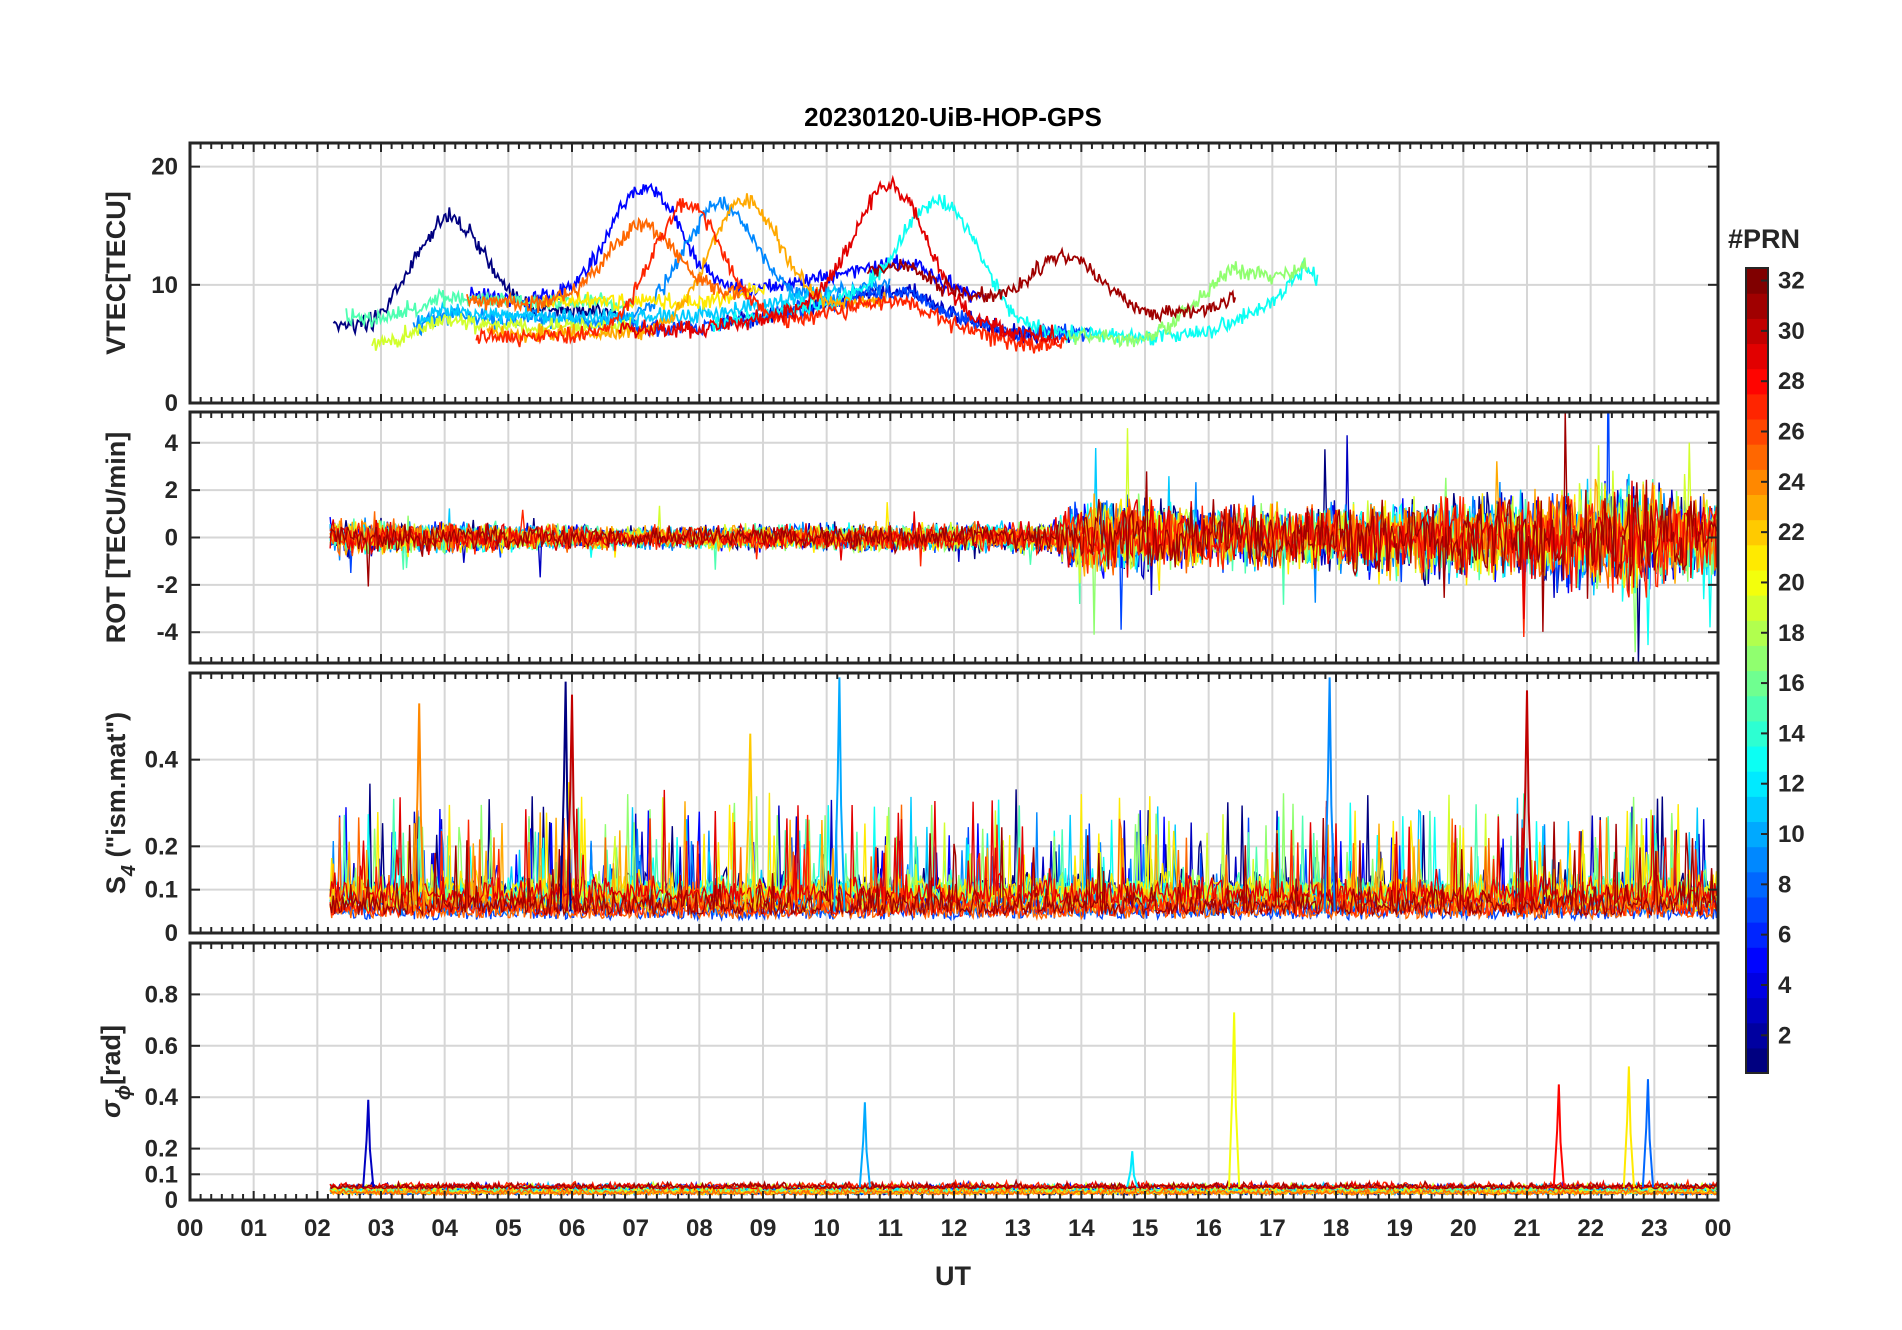  What do you see at coordinates (1081, 1228) in the screenshot?
I see `x-tick-label: 14` at bounding box center [1081, 1228].